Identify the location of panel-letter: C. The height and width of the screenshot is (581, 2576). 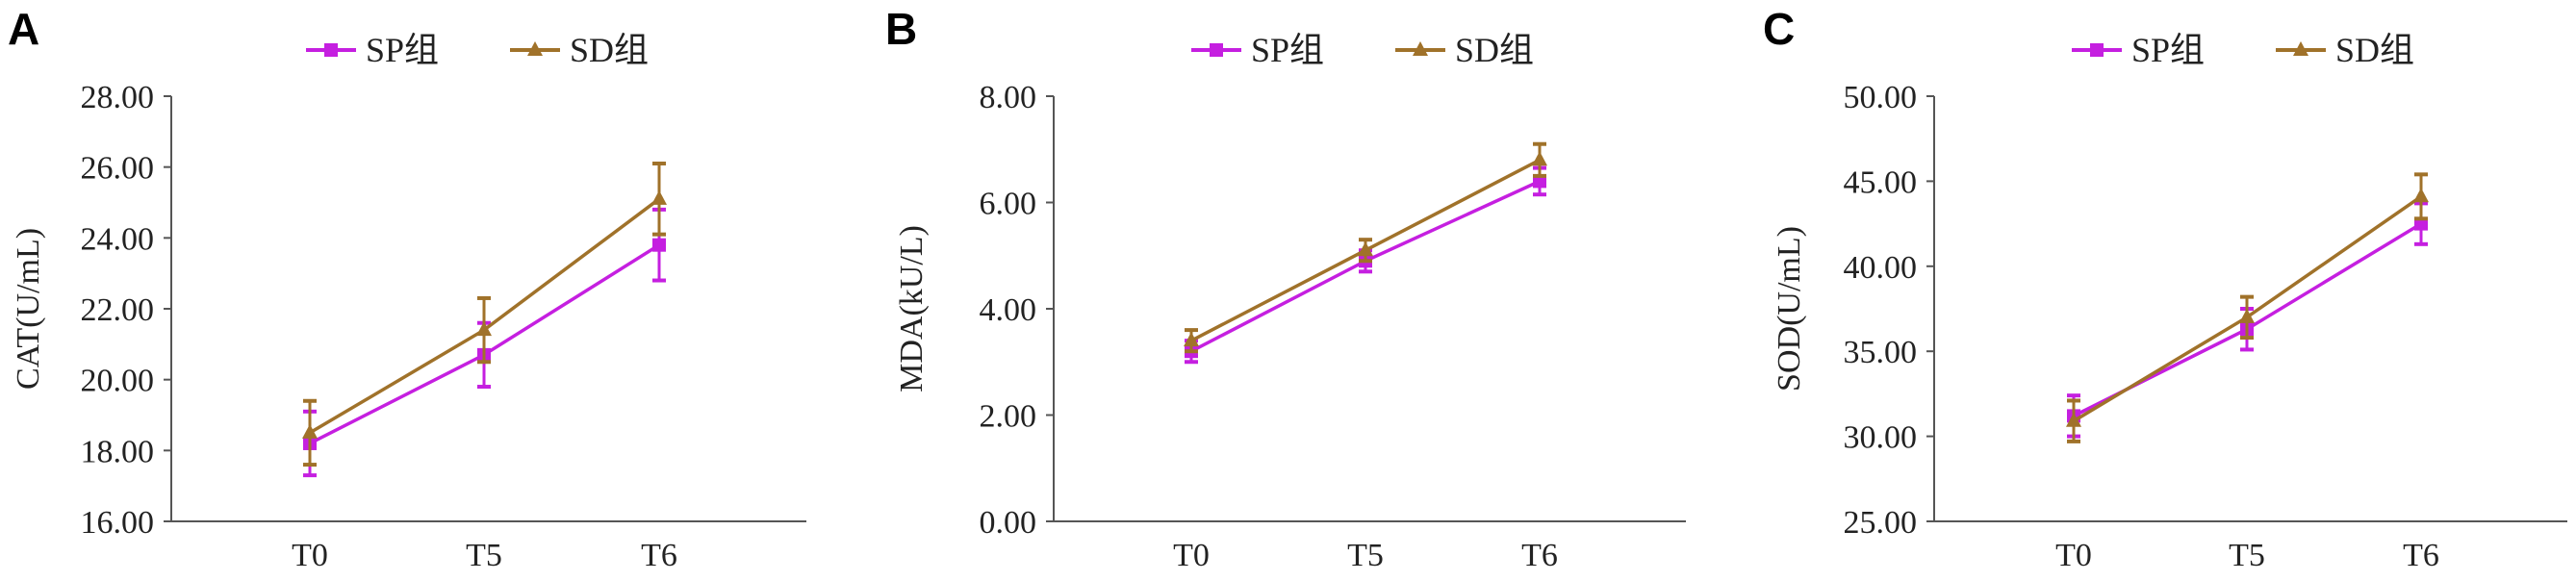
(1779, 29).